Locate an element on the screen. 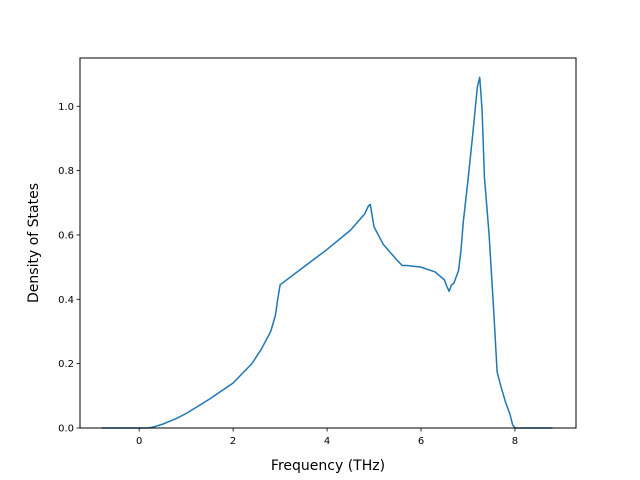 The width and height of the screenshot is (640, 480). x-axis: 0 2 4 6 8 is located at coordinates (327, 437).